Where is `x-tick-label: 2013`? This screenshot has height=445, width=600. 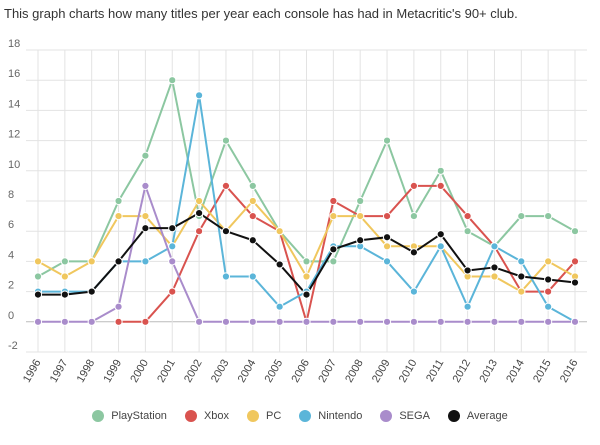 x-tick-label: 2013 is located at coordinates (488, 371).